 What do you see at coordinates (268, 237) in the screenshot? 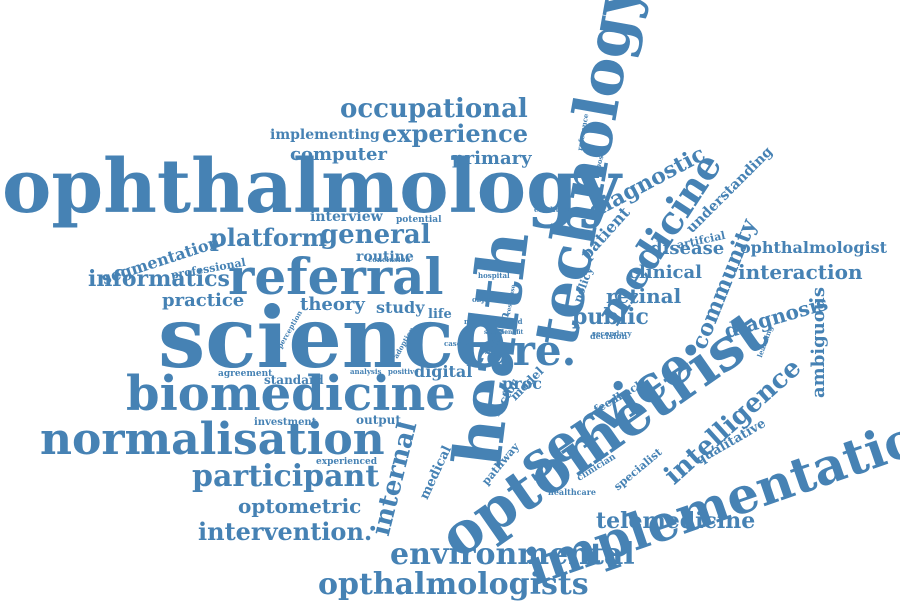
I see `word-platform: platform` at bounding box center [268, 237].